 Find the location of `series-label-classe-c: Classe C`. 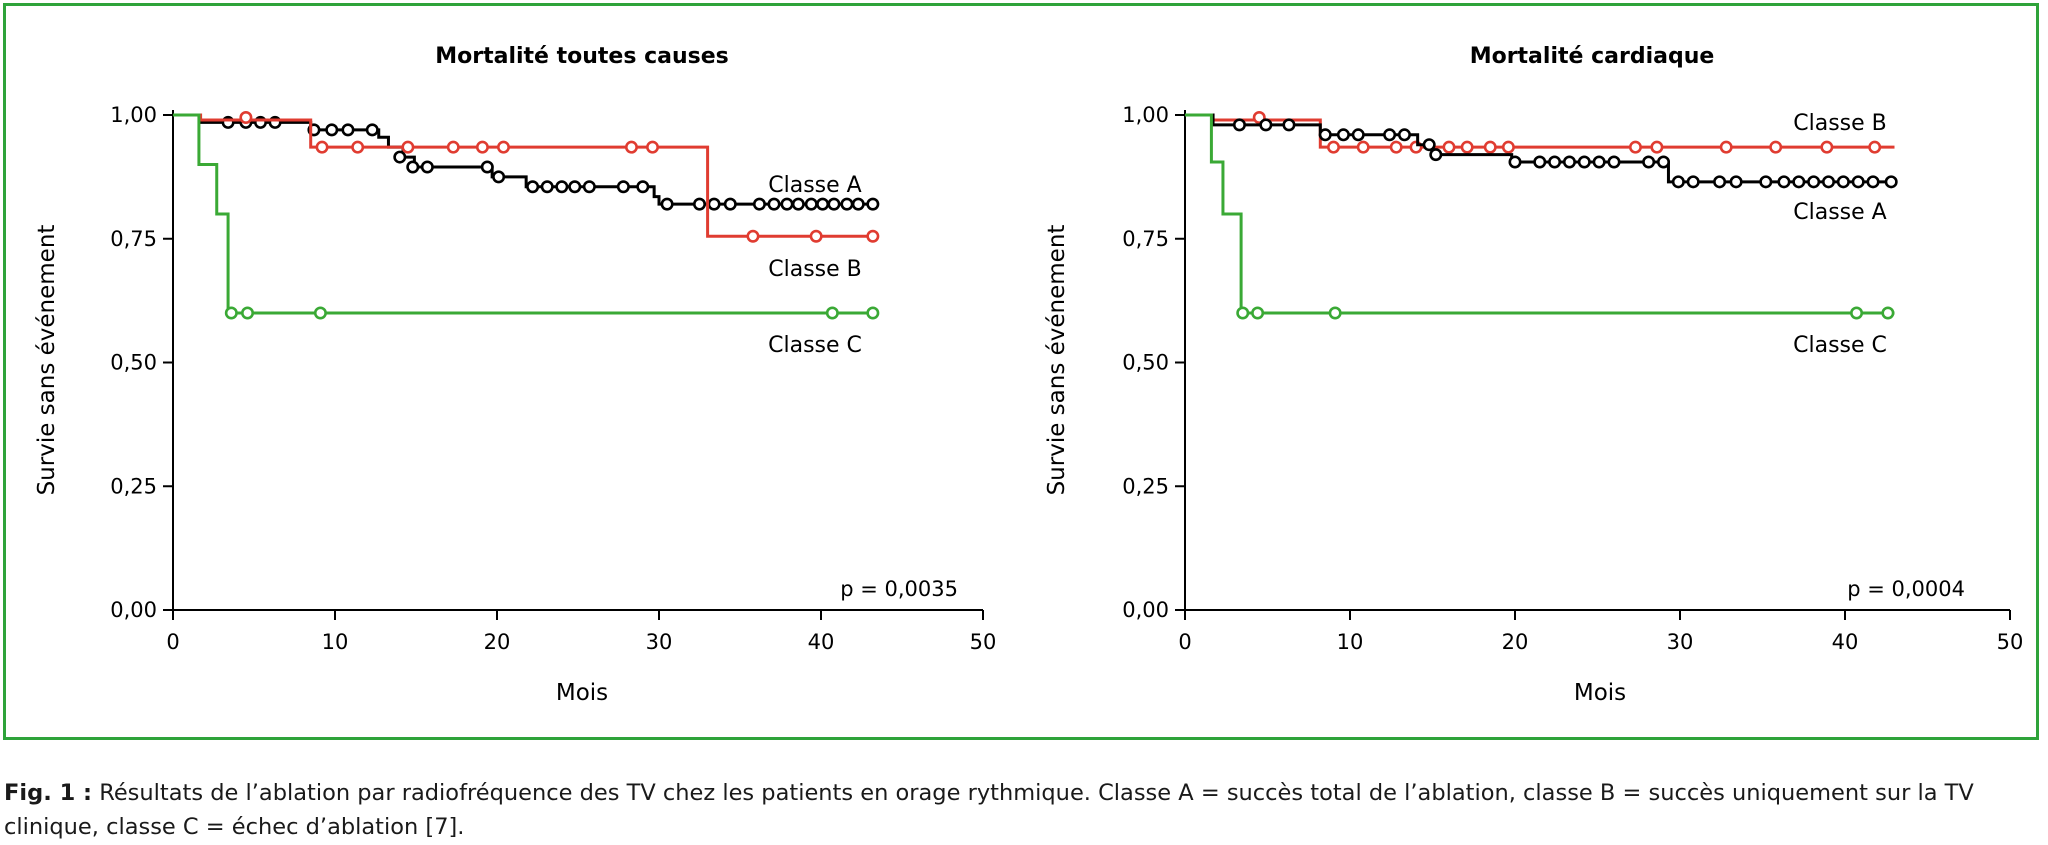

series-label-classe-c: Classe C is located at coordinates (815, 345).